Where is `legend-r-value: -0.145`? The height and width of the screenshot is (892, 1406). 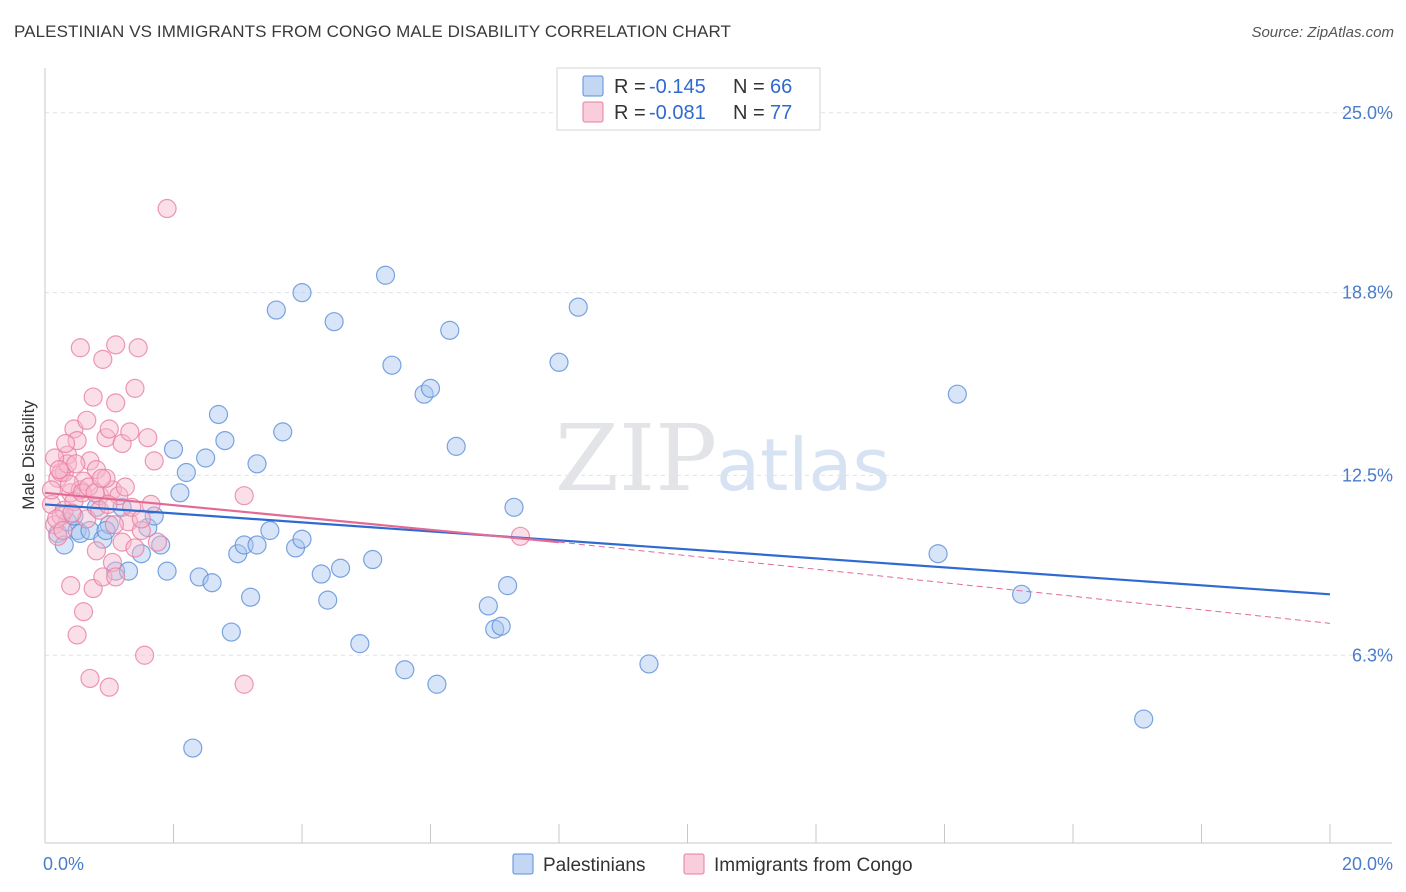
legend-r-value: -0.145 is located at coordinates (677, 87).